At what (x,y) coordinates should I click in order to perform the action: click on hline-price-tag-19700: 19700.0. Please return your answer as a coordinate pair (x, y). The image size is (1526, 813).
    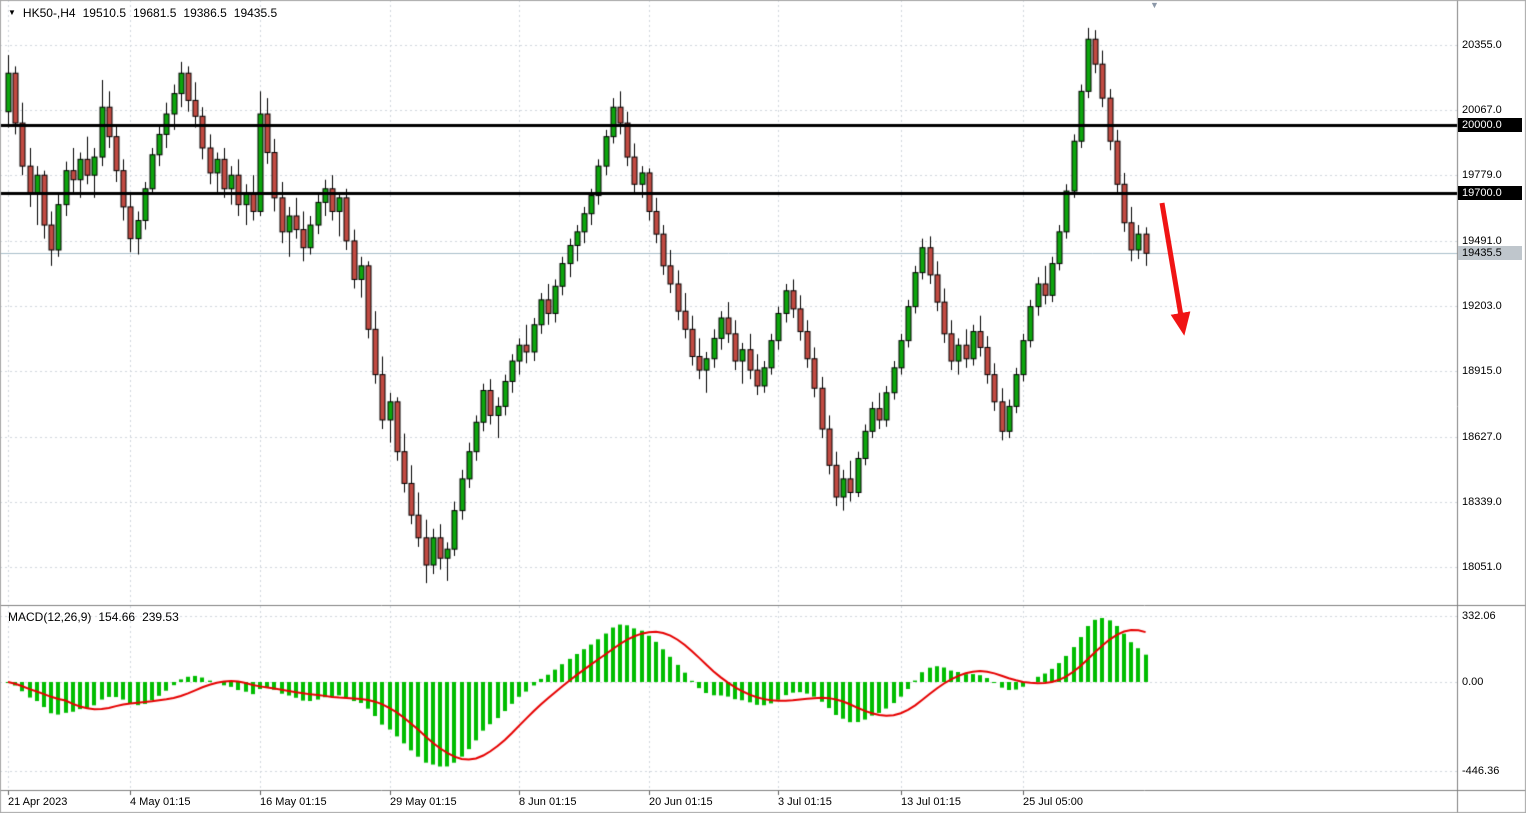
    Looking at the image, I should click on (1490, 193).